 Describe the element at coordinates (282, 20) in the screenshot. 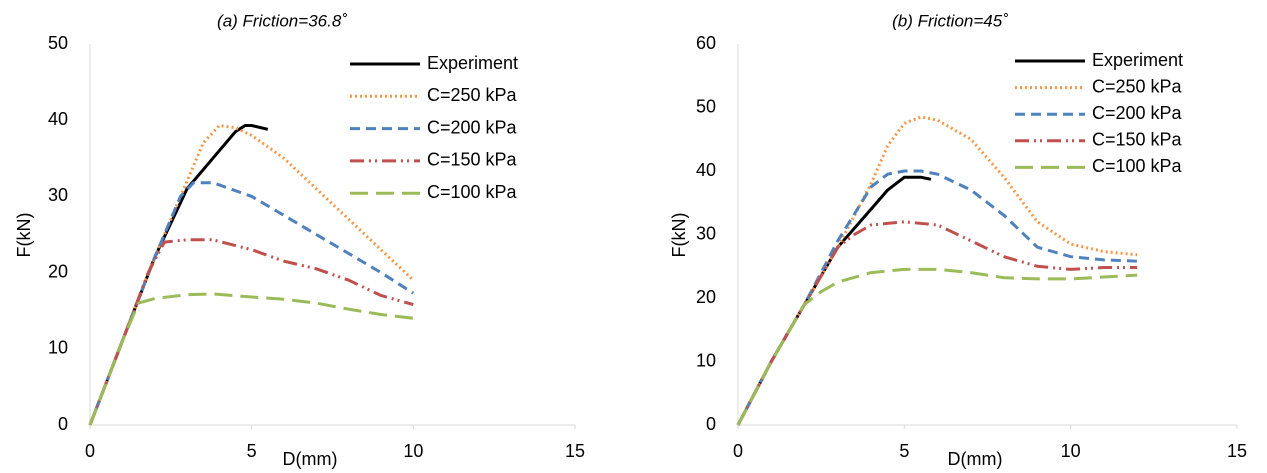

I see `chart-title: (a) Friction=36.8˚` at that location.